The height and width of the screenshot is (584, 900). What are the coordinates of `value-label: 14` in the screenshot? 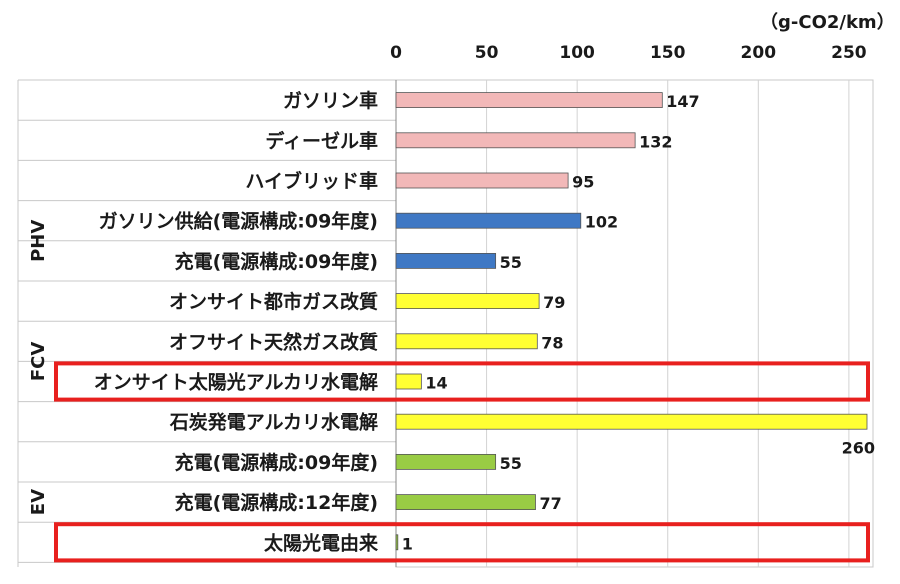 It's located at (436, 383).